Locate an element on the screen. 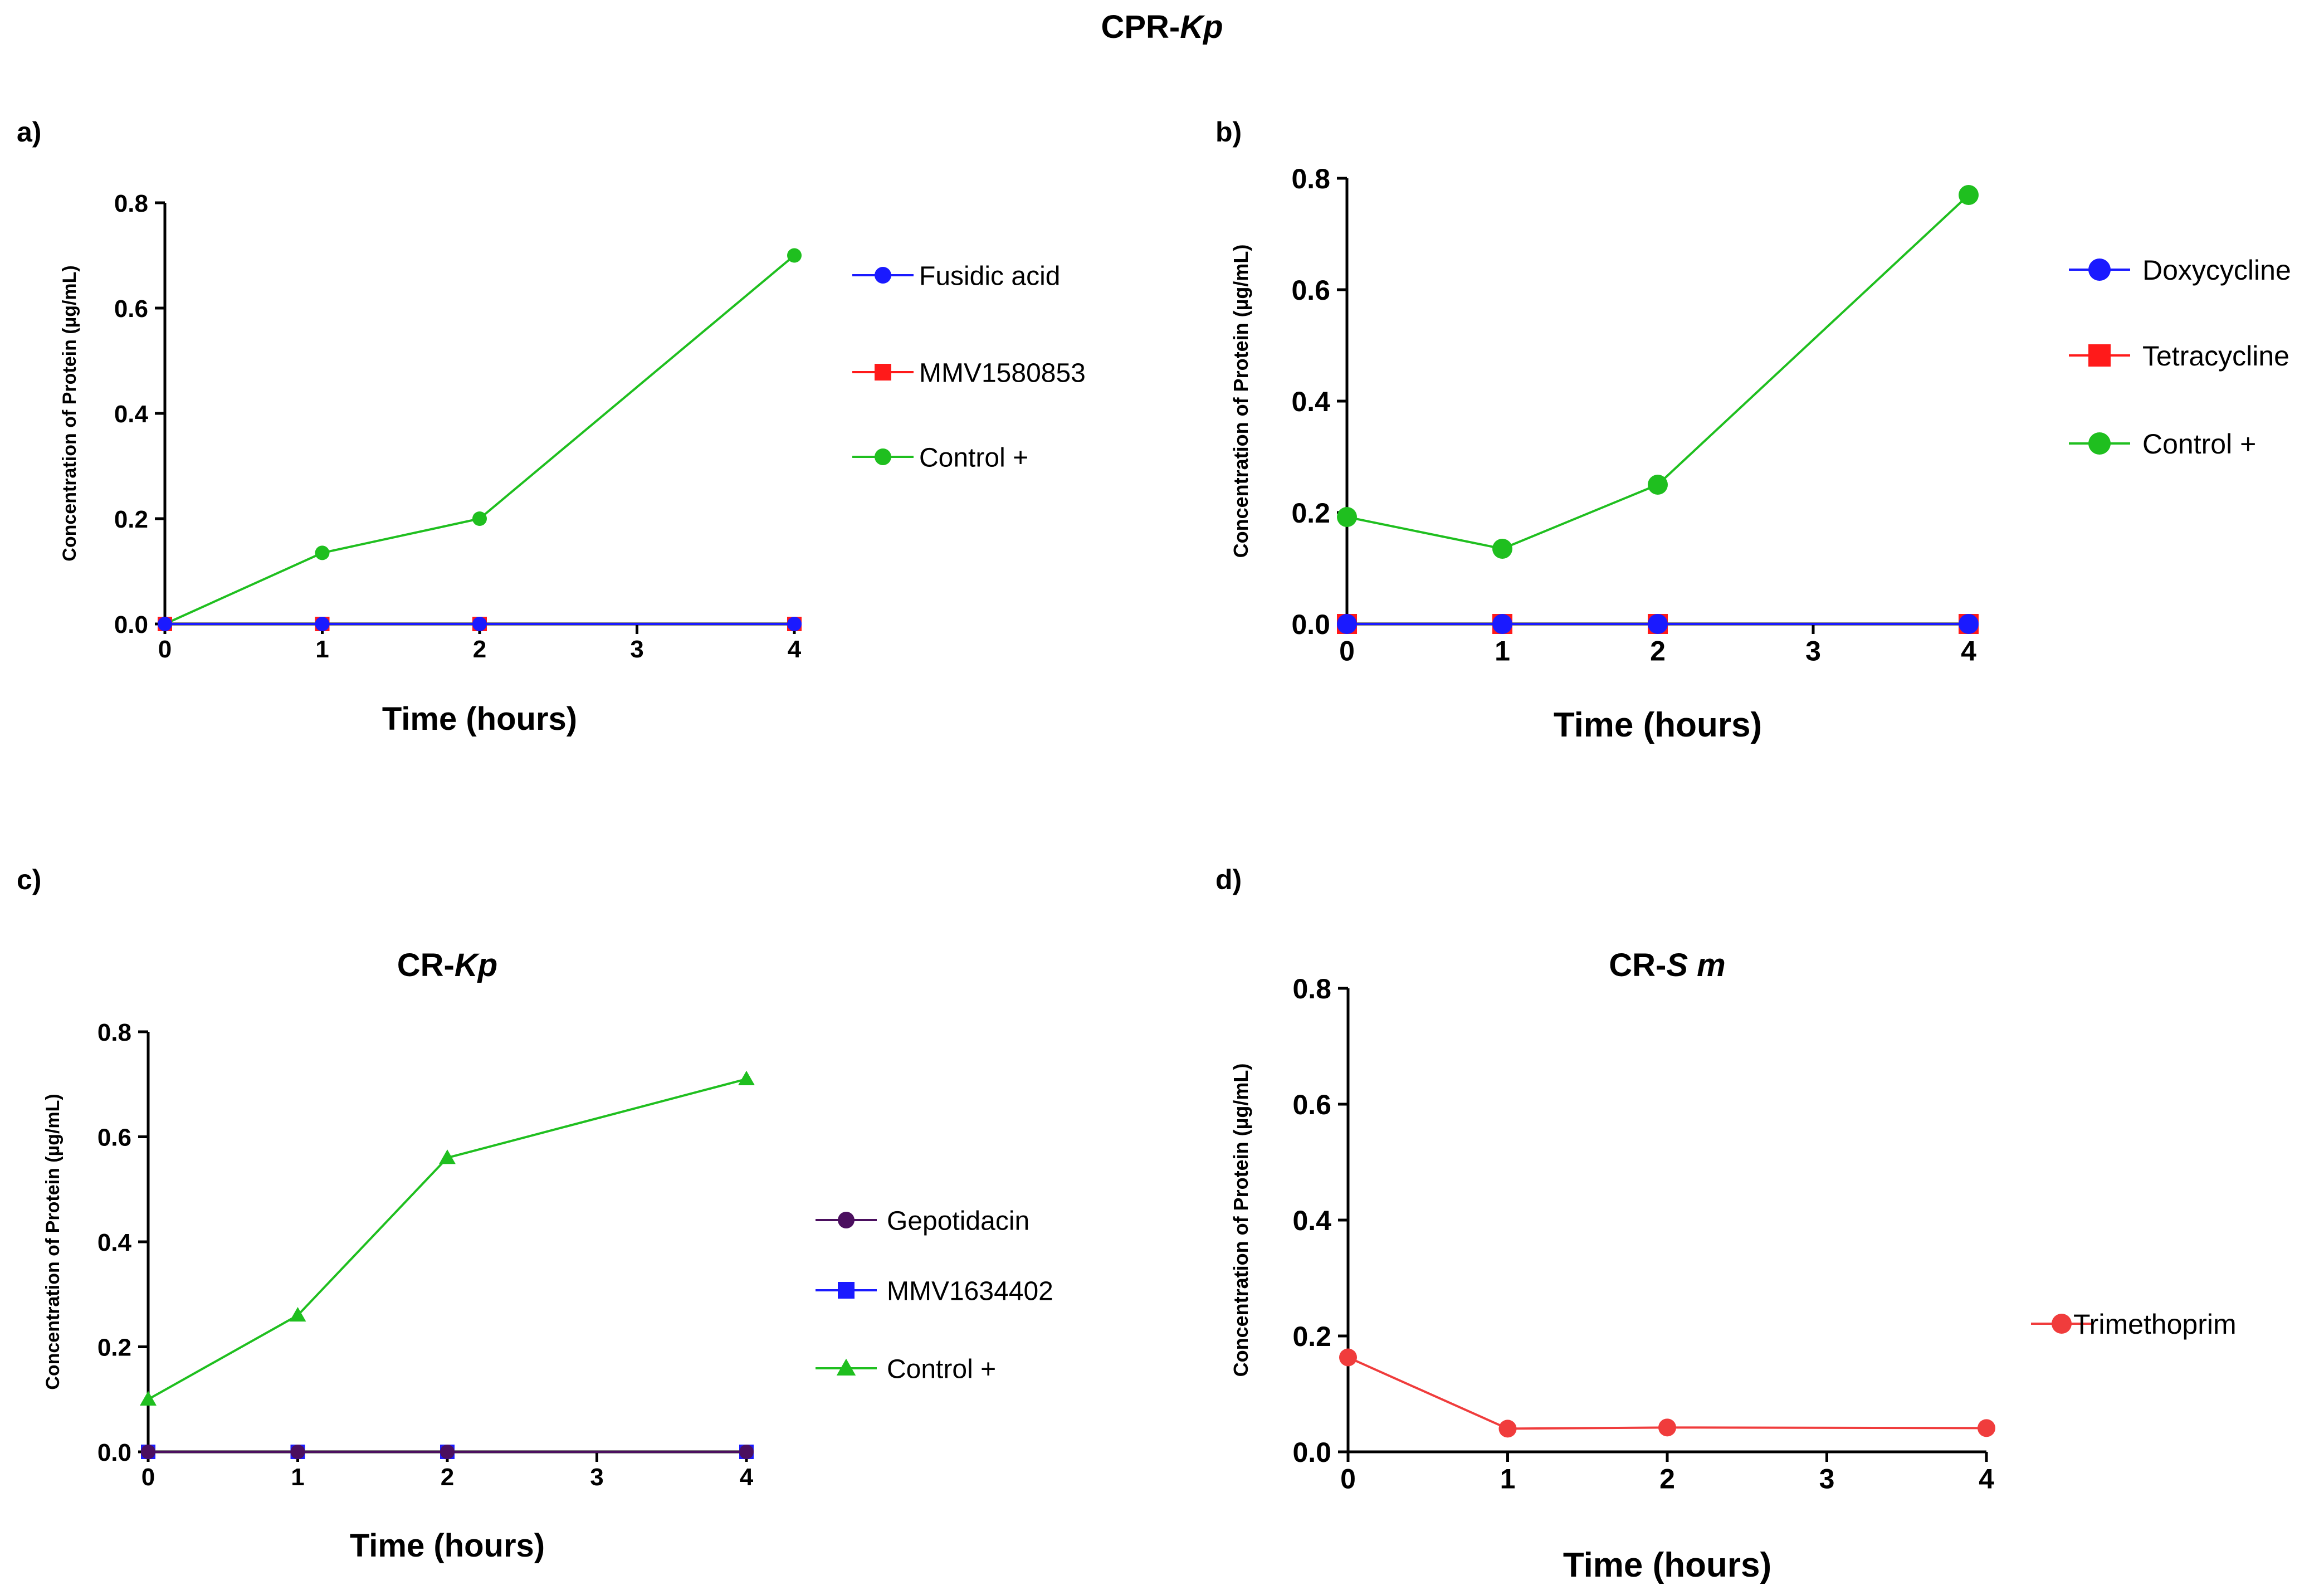 Image resolution: width=2324 pixels, height=1590 pixels. figure-title-prefix: CPR- is located at coordinates (1140, 27).